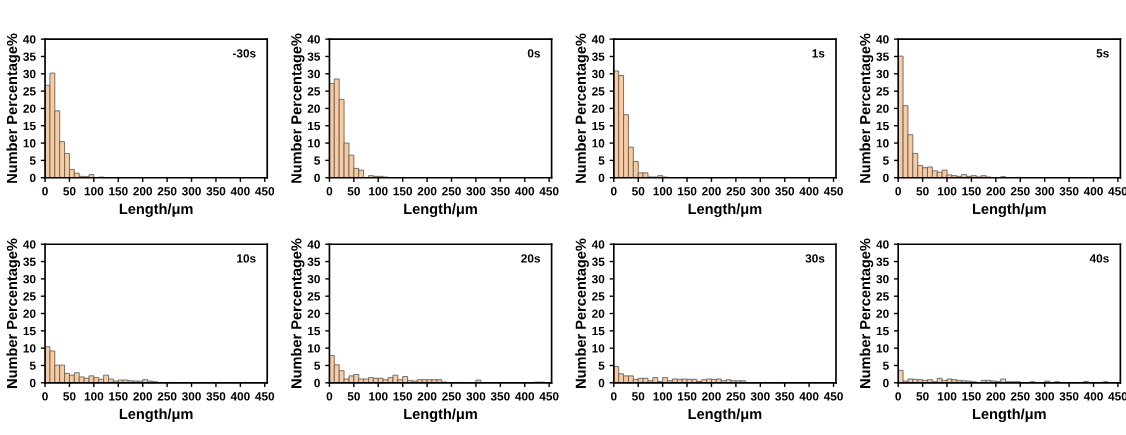 The height and width of the screenshot is (435, 1126). I want to click on annotation: -30s, so click(244, 53).